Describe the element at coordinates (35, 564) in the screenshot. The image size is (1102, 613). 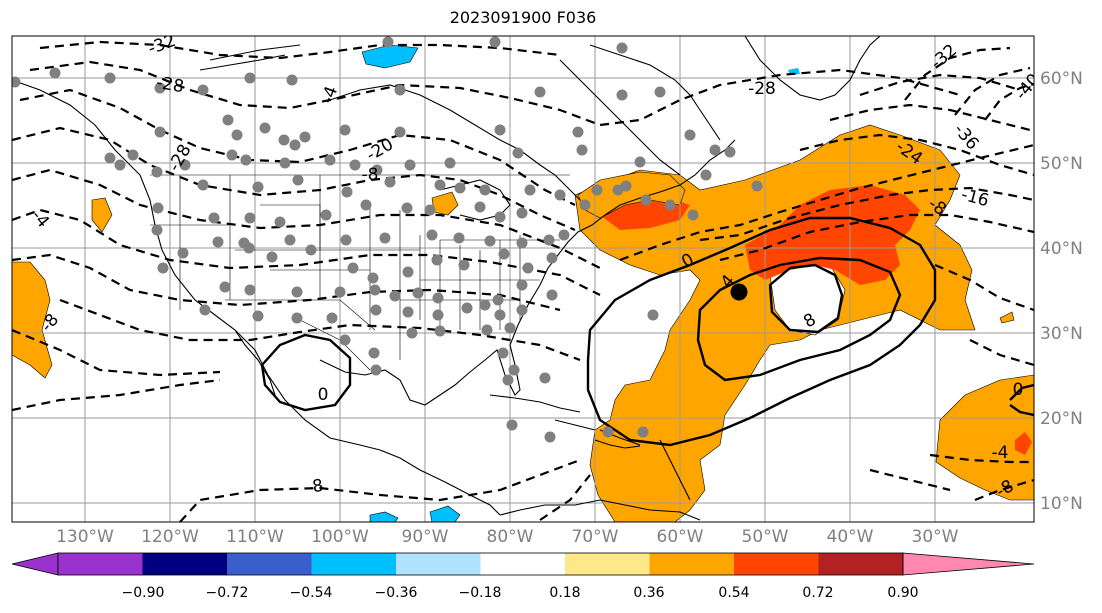
I see `colorbar-arrow-left` at that location.